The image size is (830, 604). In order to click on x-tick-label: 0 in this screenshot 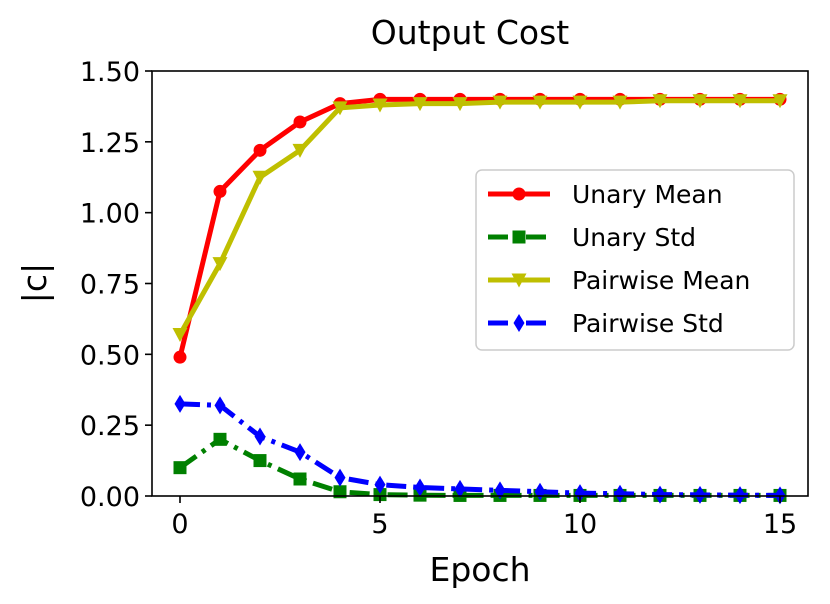, I will do `click(179, 524)`.